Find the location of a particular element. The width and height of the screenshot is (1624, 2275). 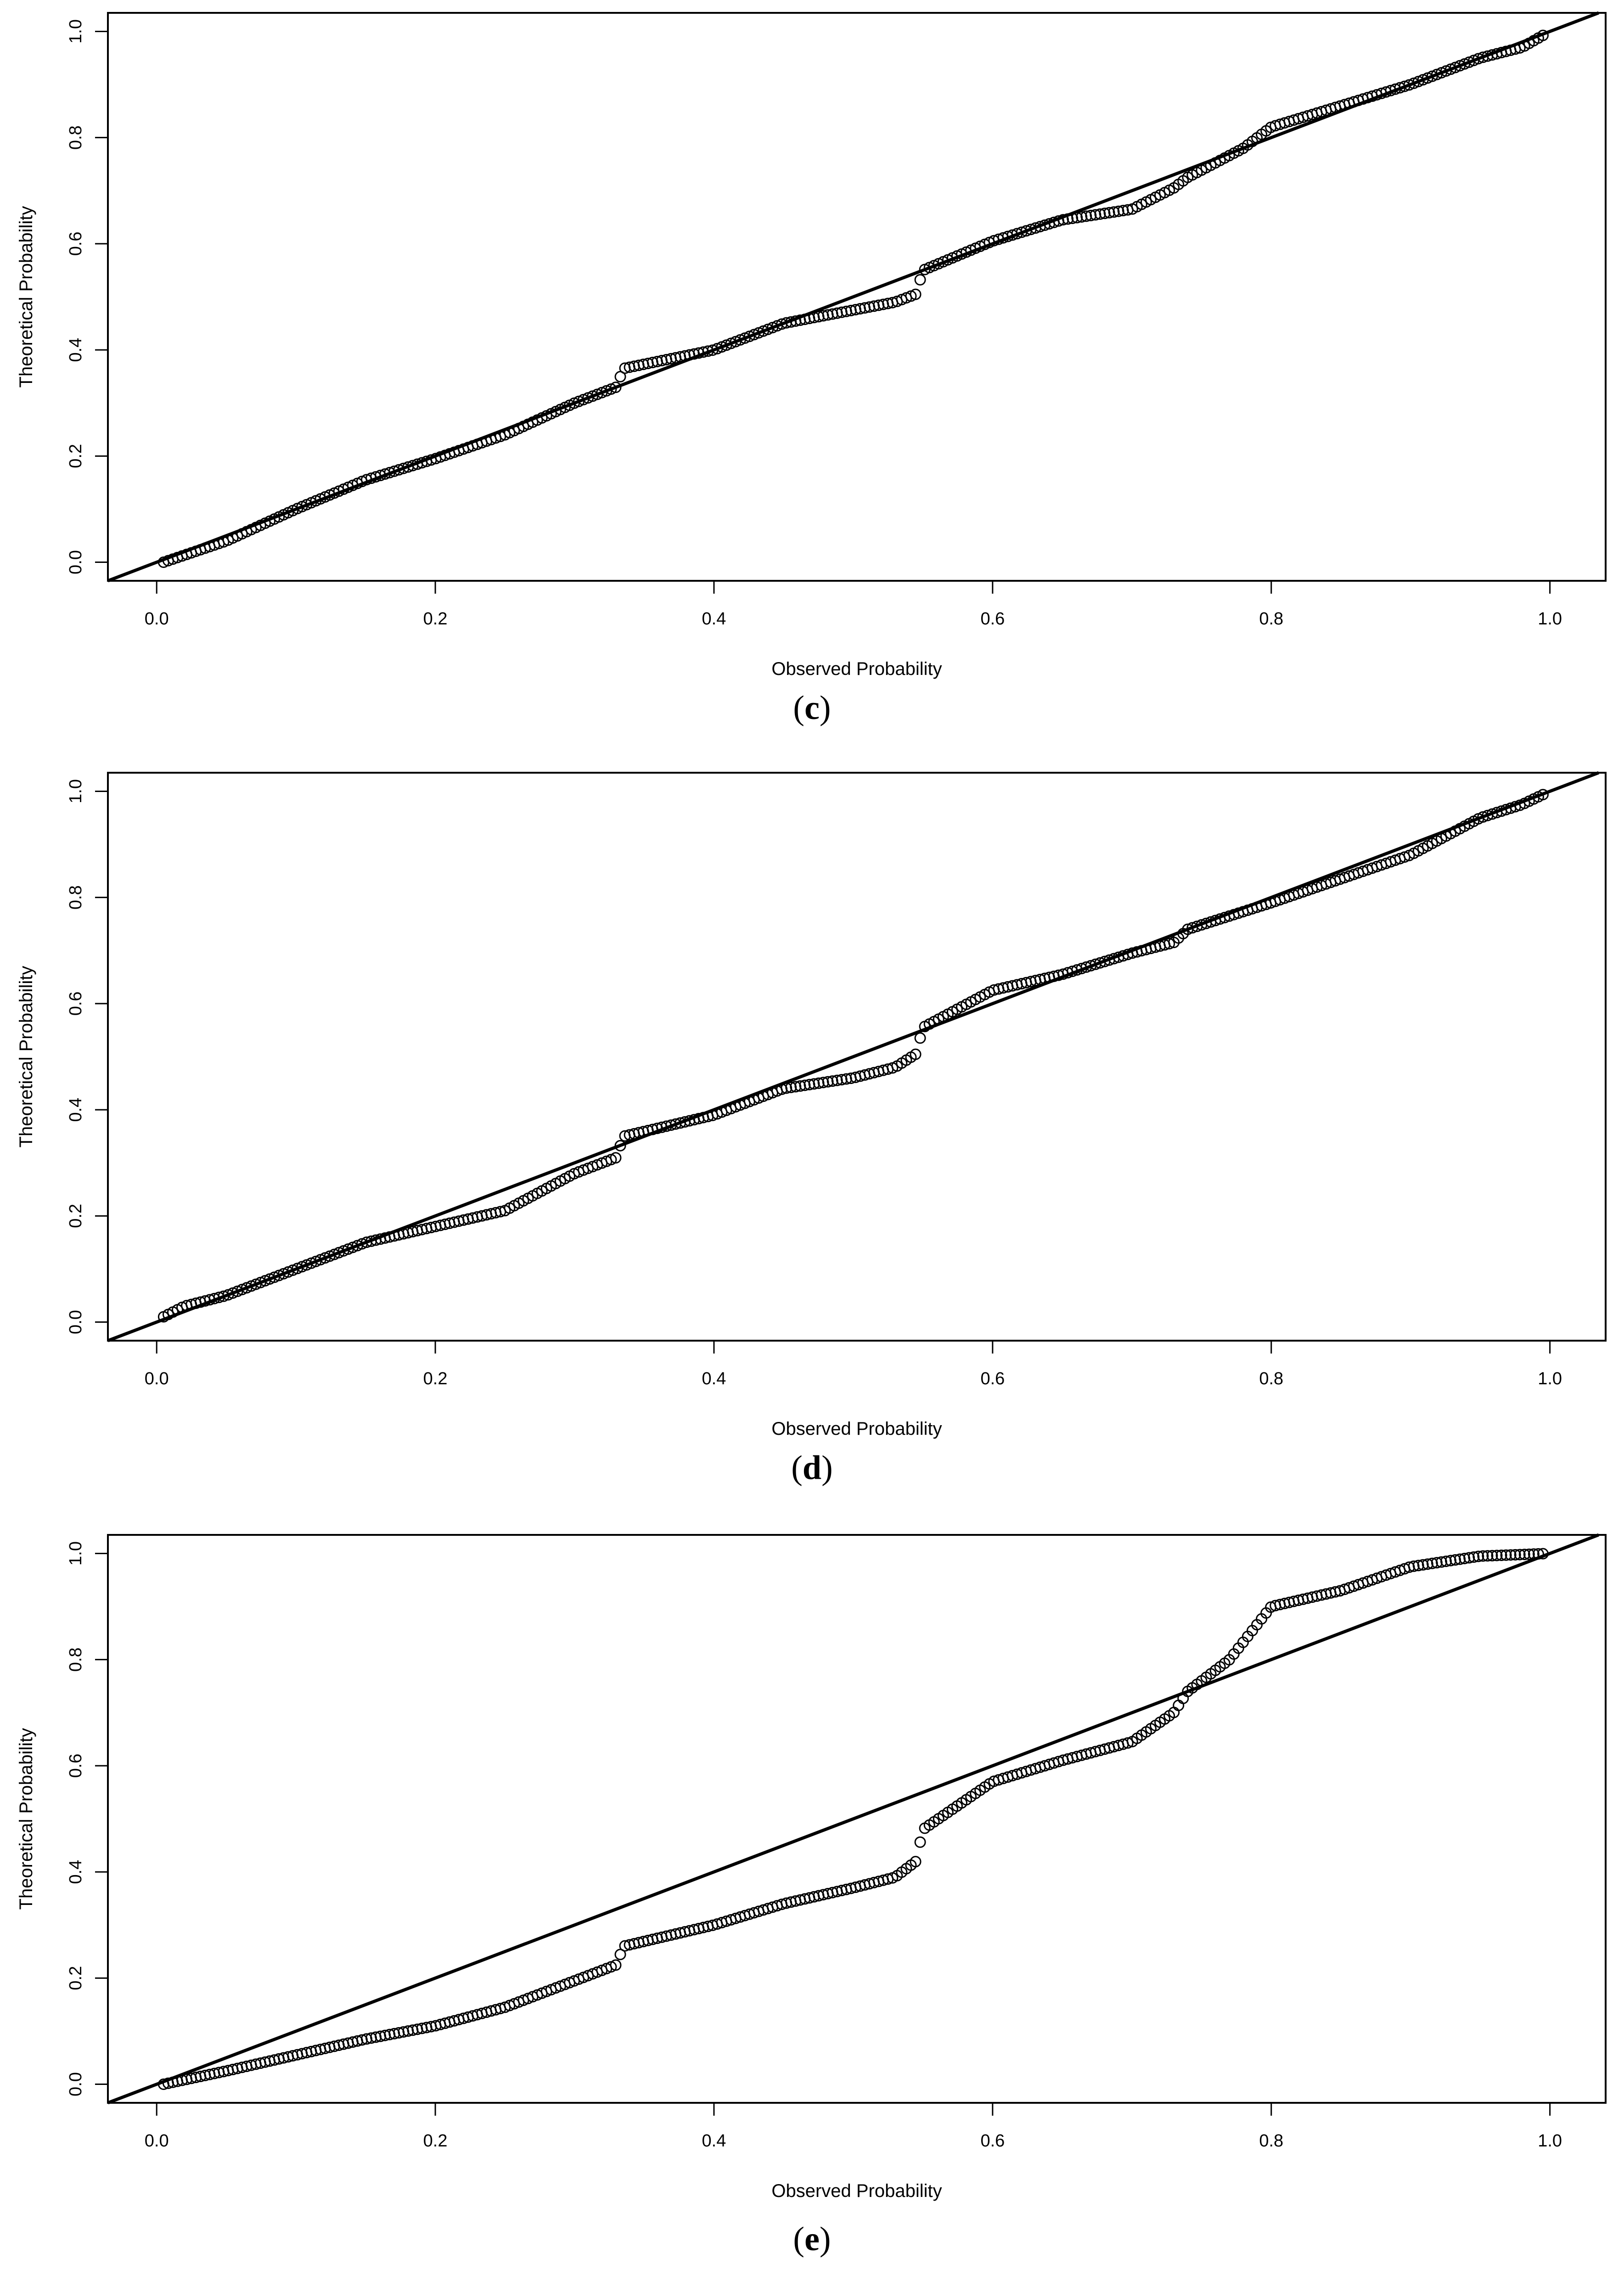

panel-caption: (e) is located at coordinates (812, 2239).